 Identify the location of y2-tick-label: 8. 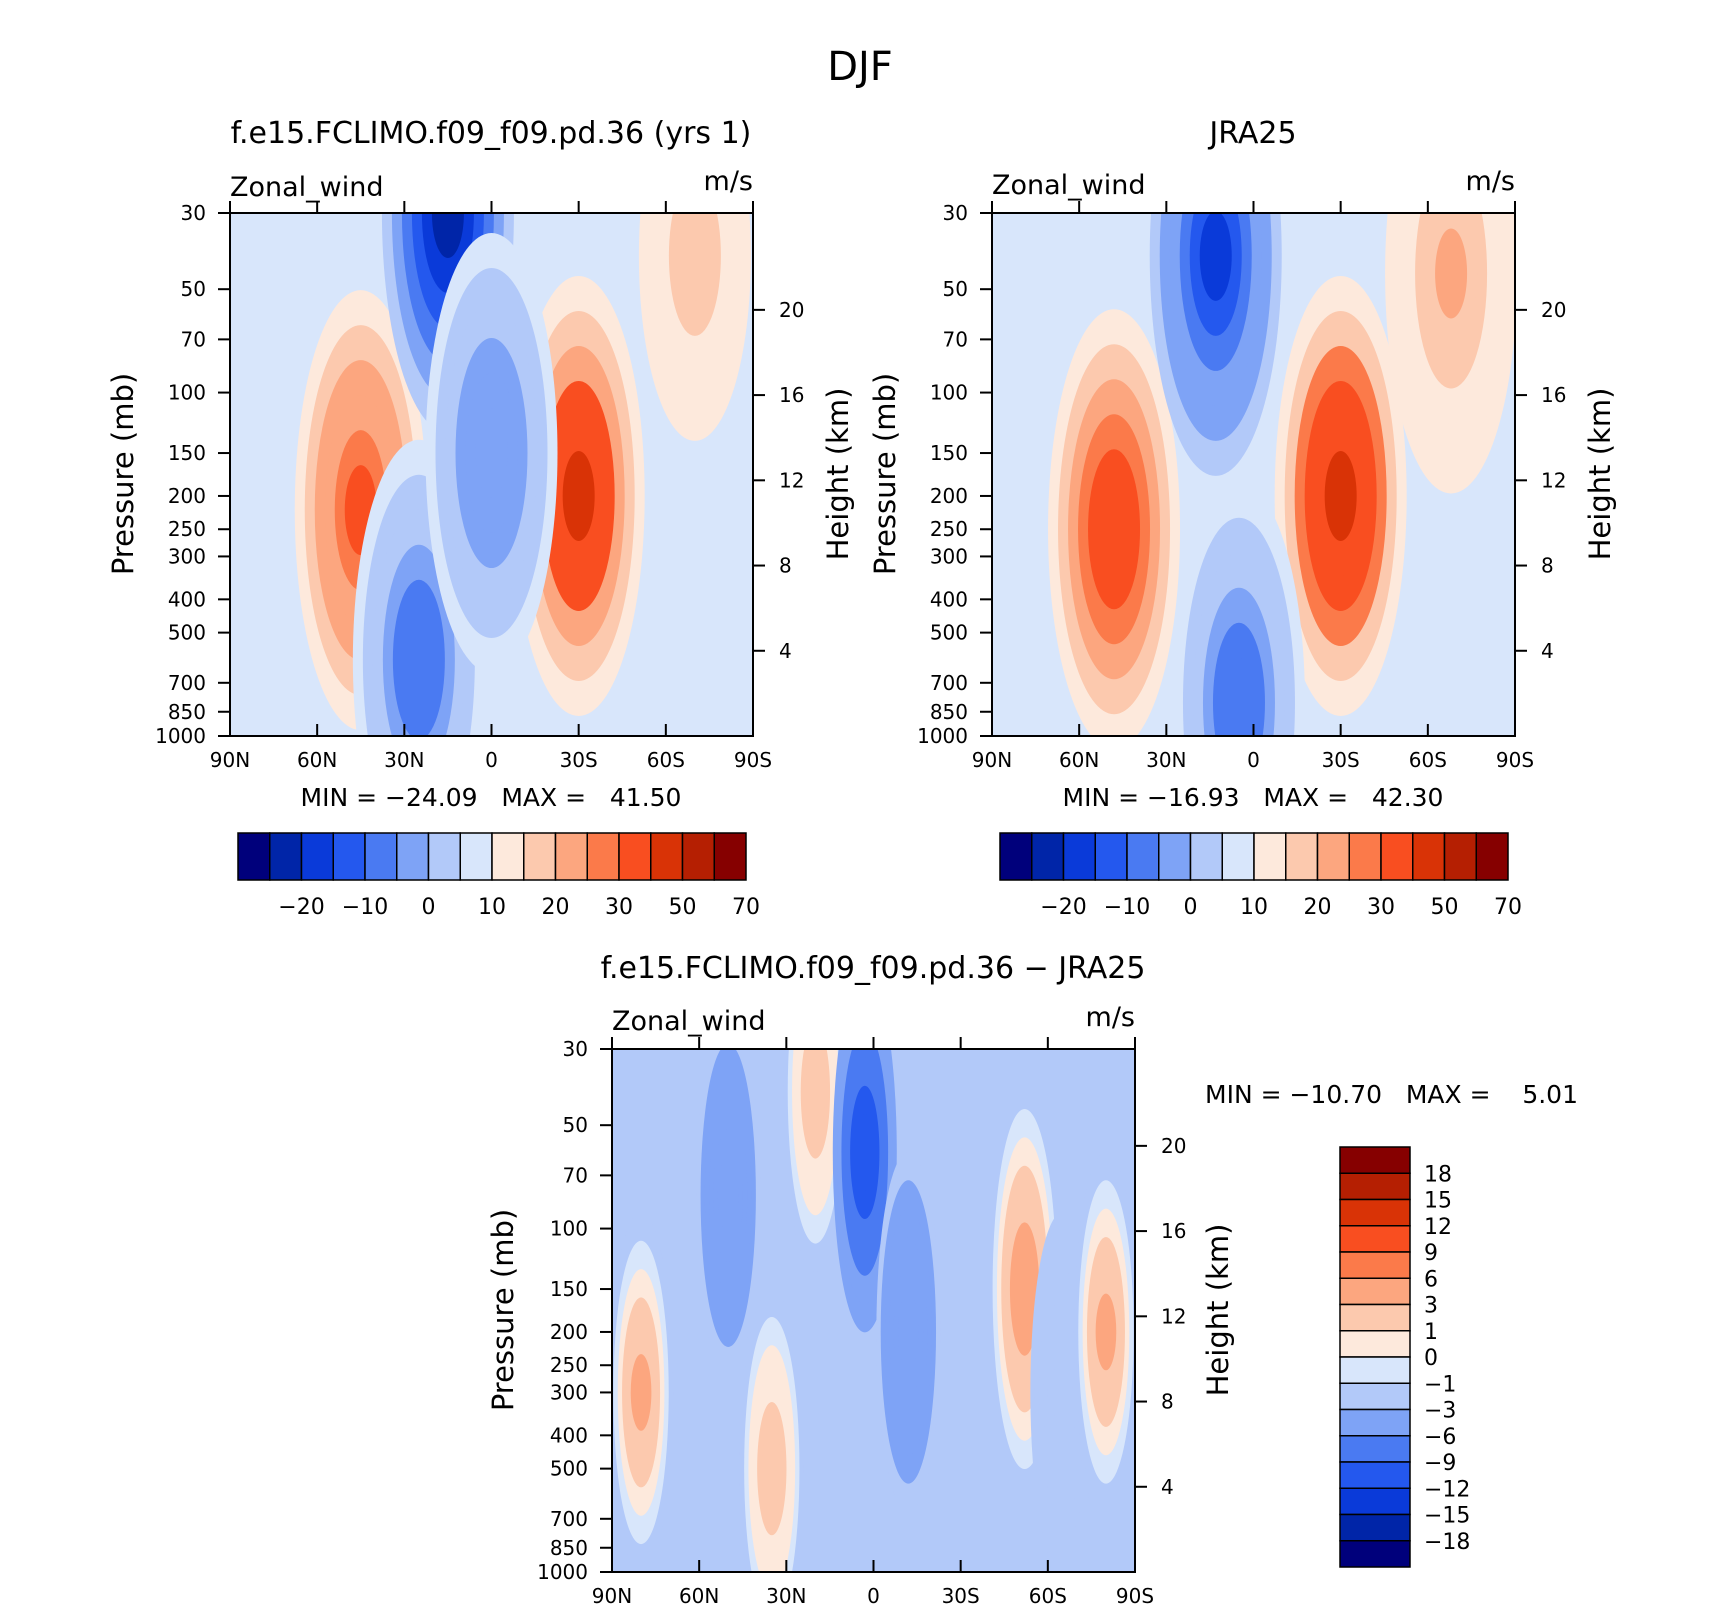
(1547, 566).